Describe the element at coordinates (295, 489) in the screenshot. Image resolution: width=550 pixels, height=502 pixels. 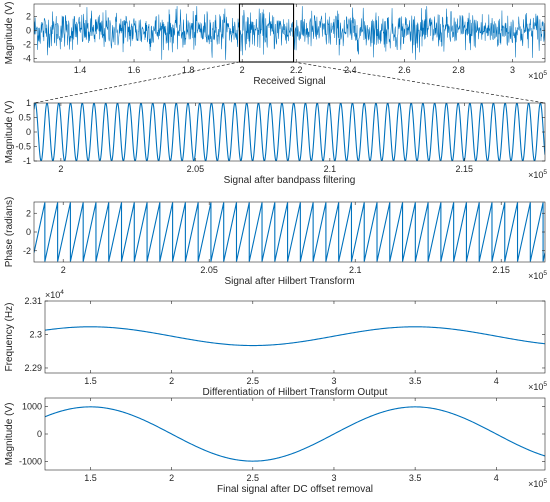
I see `x-axis-label: Final signal after DC offset removal` at that location.